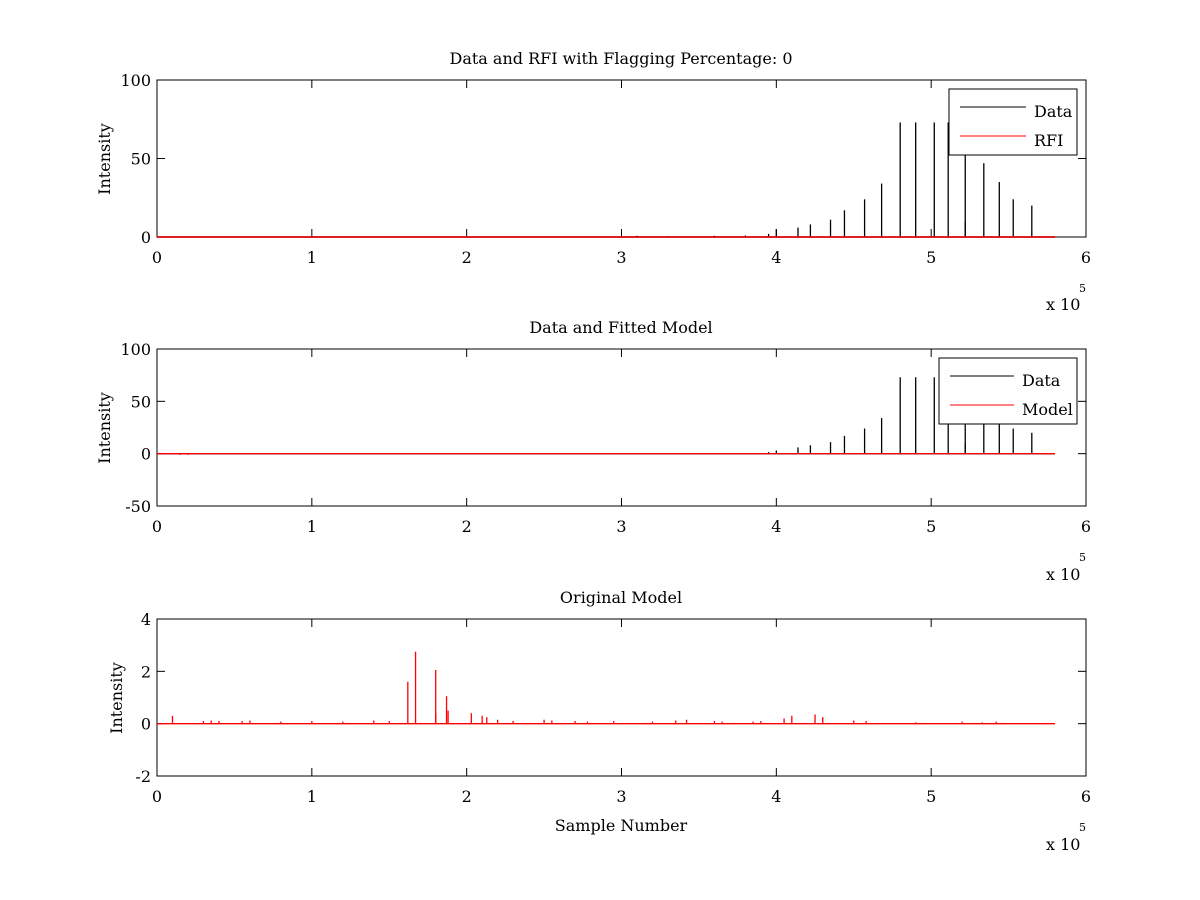  Describe the element at coordinates (620, 327) in the screenshot. I see `subplot-2-title: Data and Fitted Model` at that location.